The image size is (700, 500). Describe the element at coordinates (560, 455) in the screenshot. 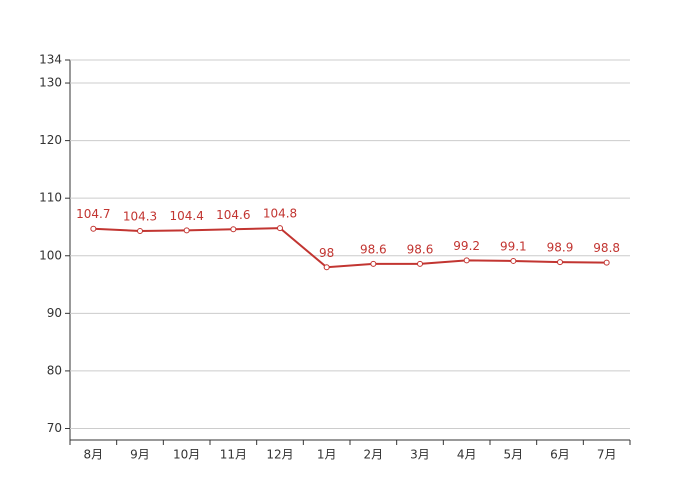

I see `x-tick-label: 6月` at that location.